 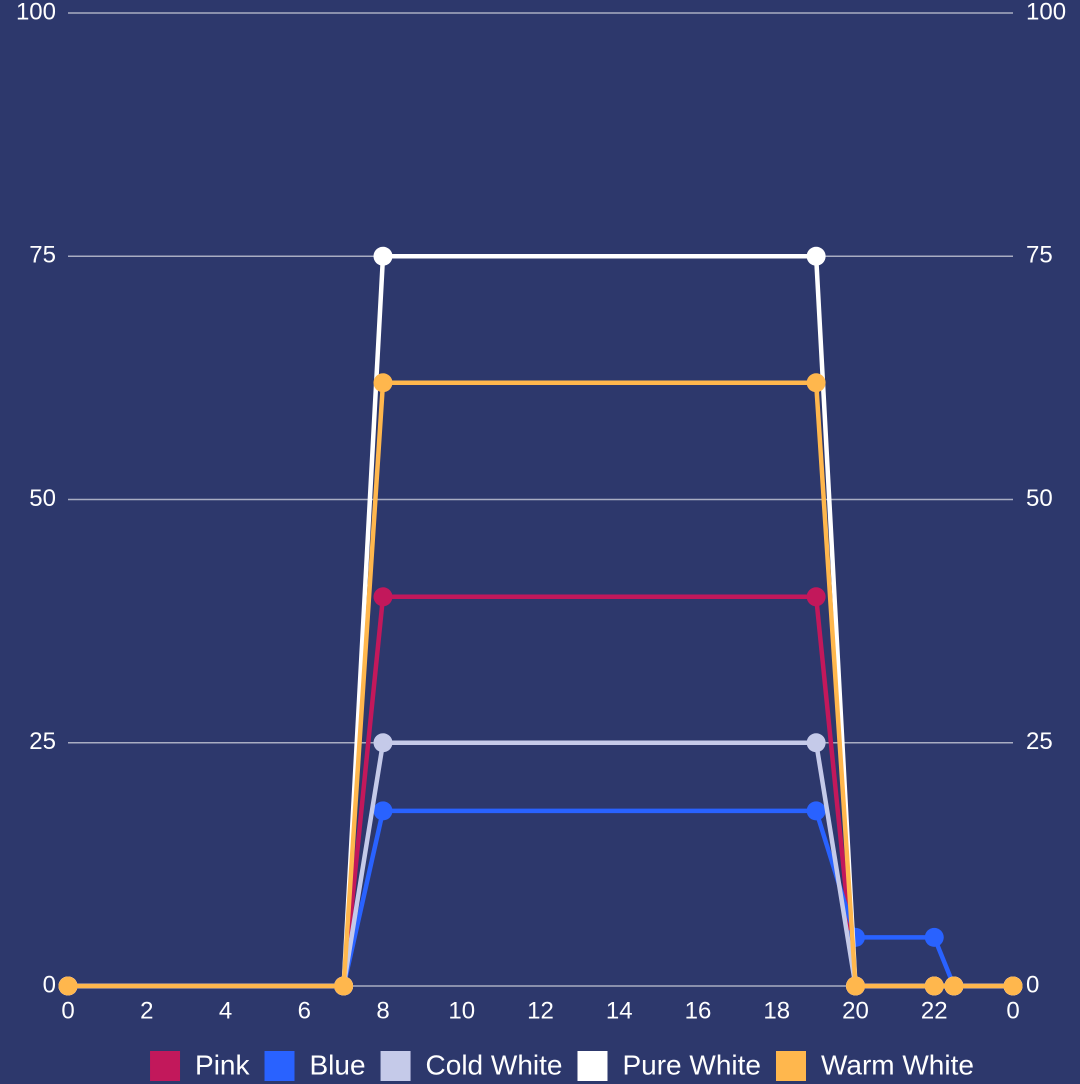 I want to click on y2-tick-label: 25, so click(x=1039, y=741).